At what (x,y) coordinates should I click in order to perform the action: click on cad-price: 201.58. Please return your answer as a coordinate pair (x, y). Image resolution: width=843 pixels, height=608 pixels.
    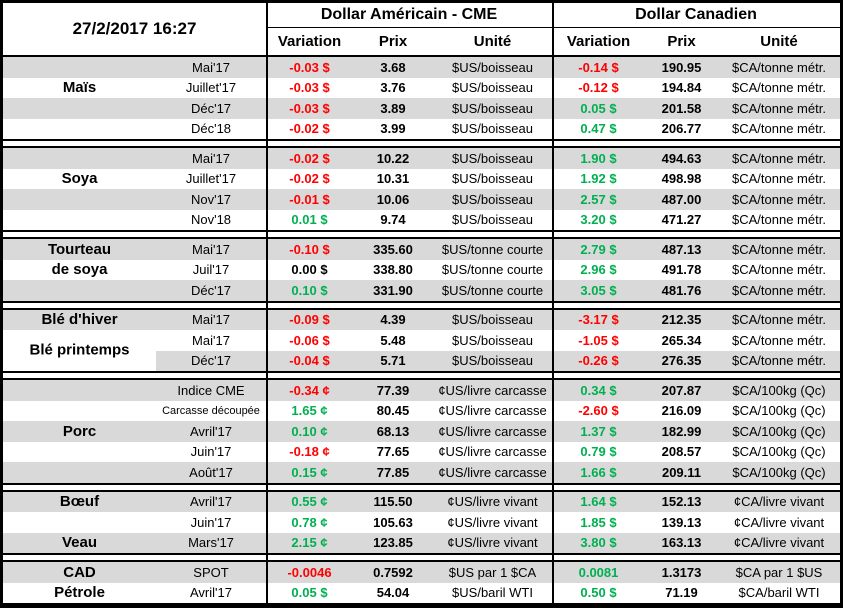
    Looking at the image, I should click on (681, 108).